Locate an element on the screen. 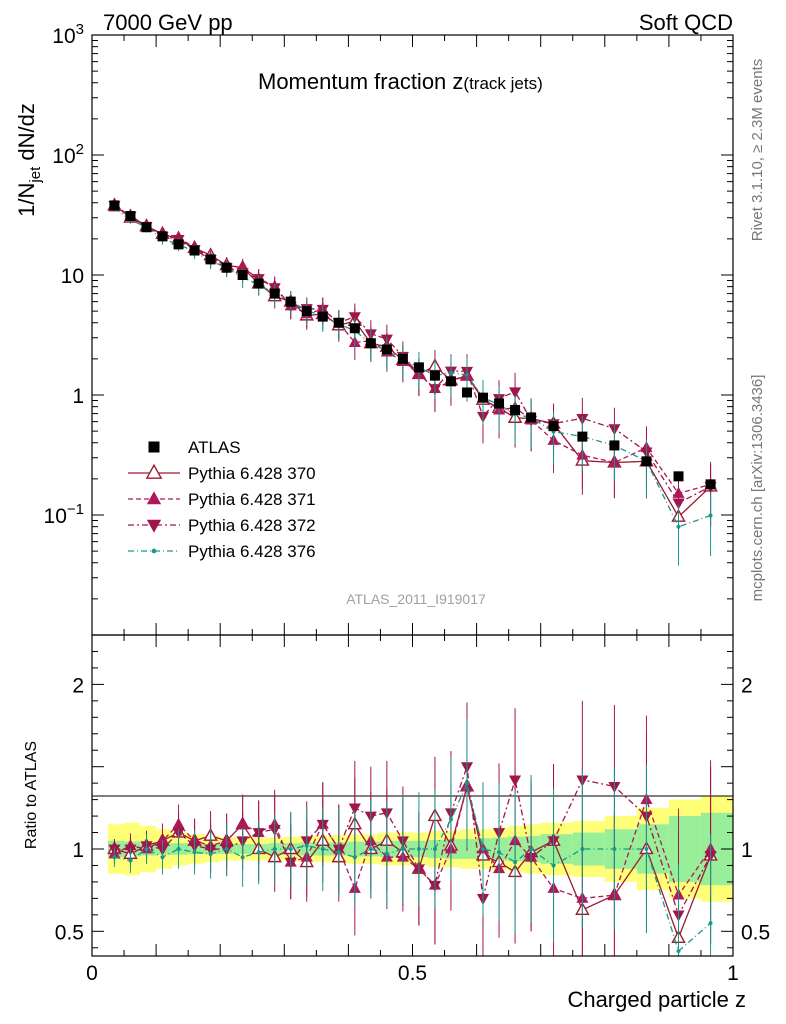 The height and width of the screenshot is (1024, 786). header-left: 7000 GeV pp is located at coordinates (168, 22).